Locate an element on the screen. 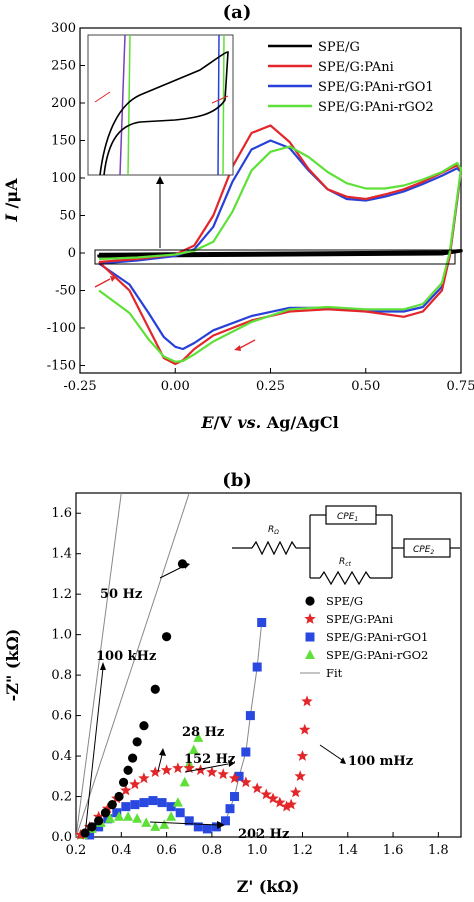 This screenshot has width=474, height=902. panel-b-label: (b) is located at coordinates (237, 480).